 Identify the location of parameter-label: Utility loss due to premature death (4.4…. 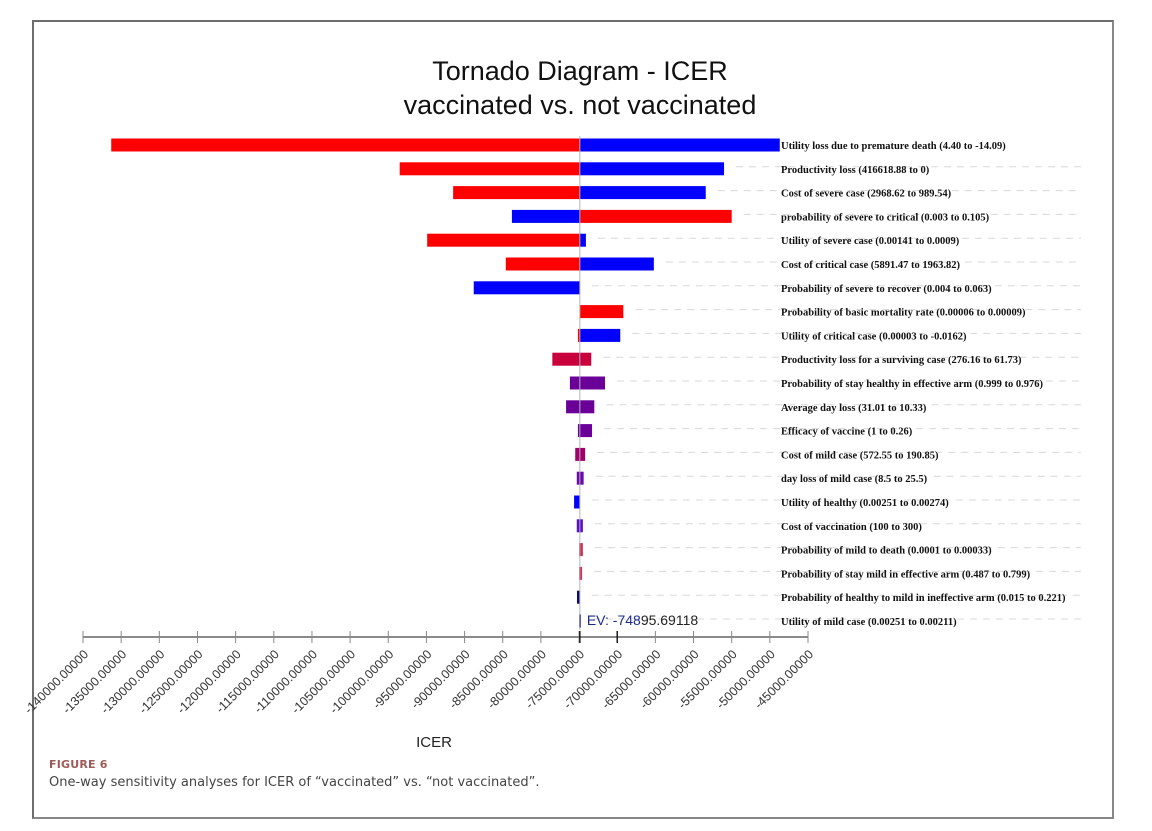
(893, 146).